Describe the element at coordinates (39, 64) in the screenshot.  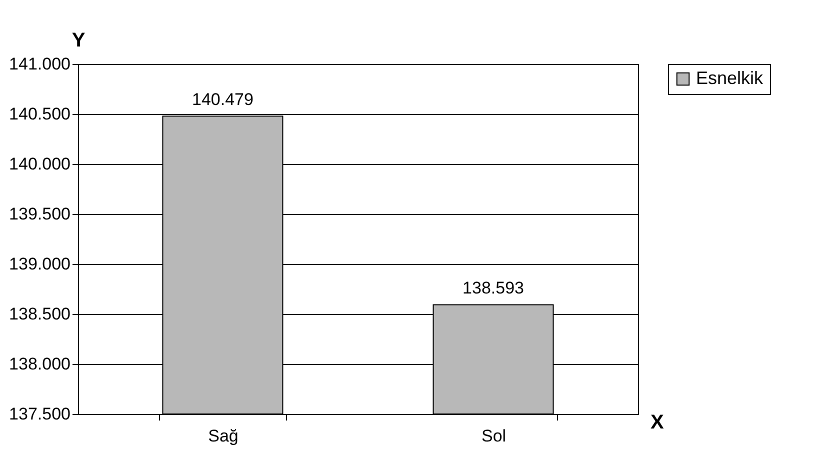
I see `y-tick-label: 141.000` at that location.